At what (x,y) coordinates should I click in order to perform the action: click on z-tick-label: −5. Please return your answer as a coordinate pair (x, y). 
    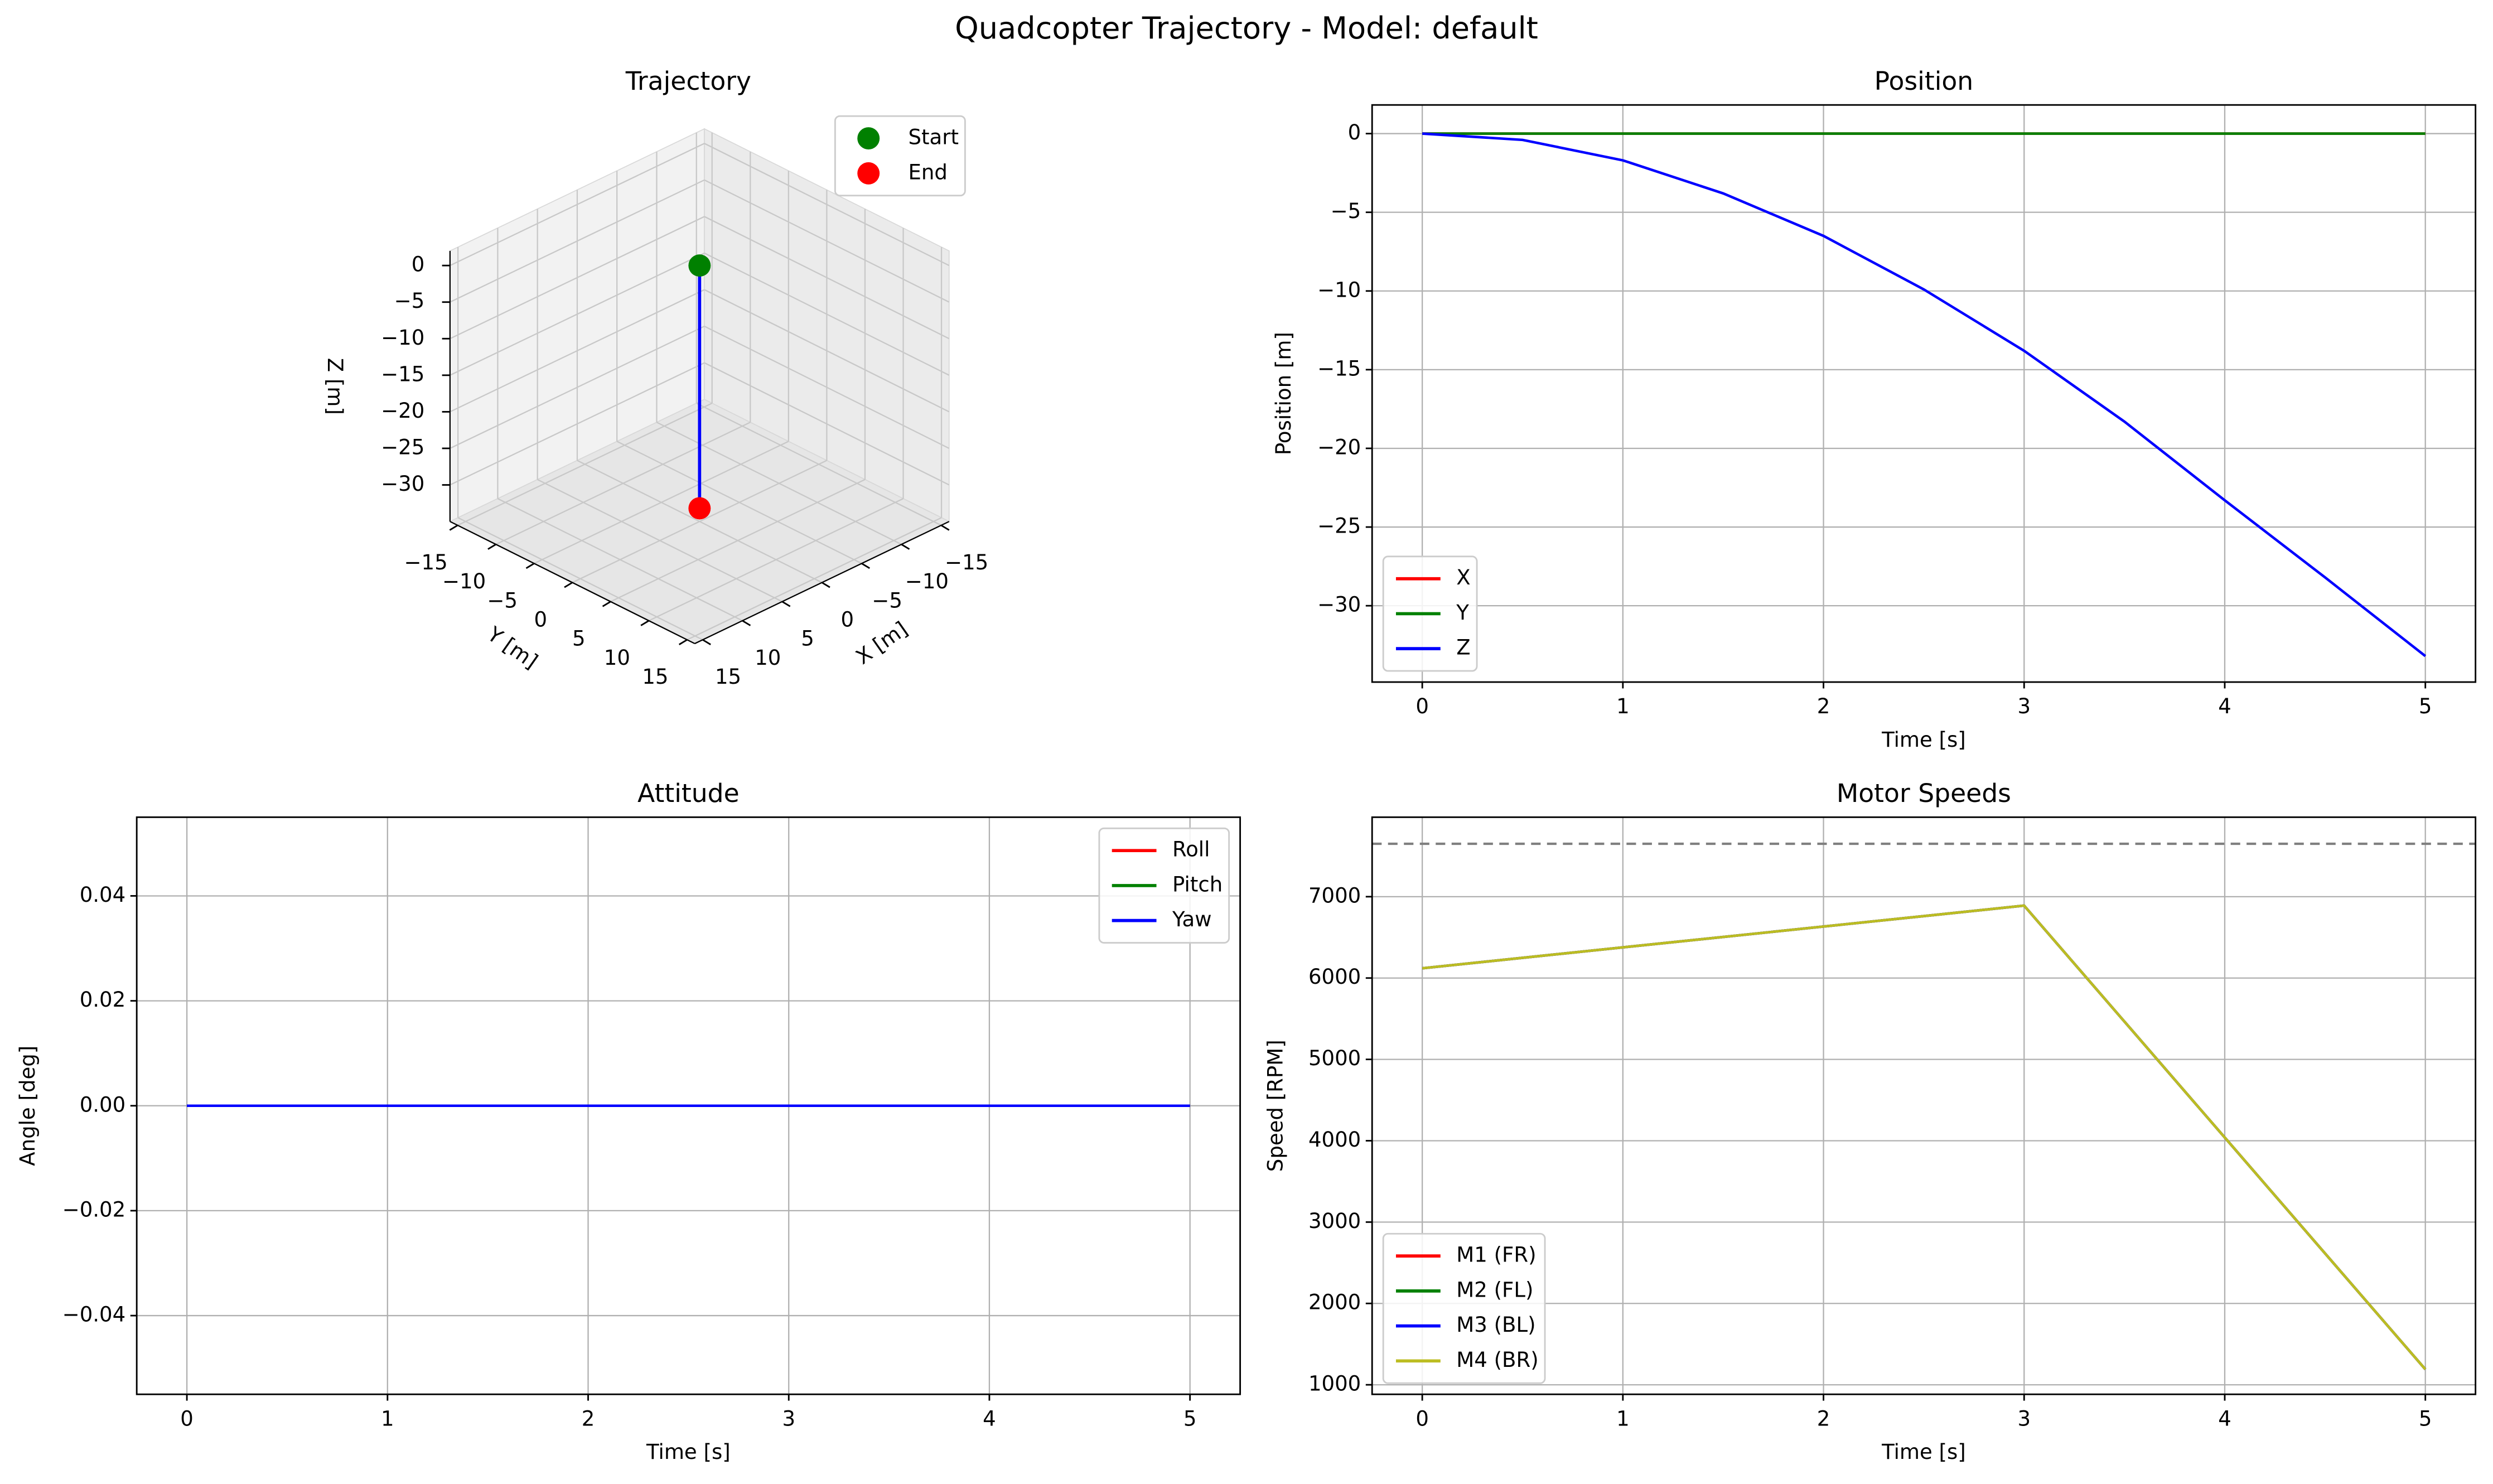
    Looking at the image, I should click on (409, 301).